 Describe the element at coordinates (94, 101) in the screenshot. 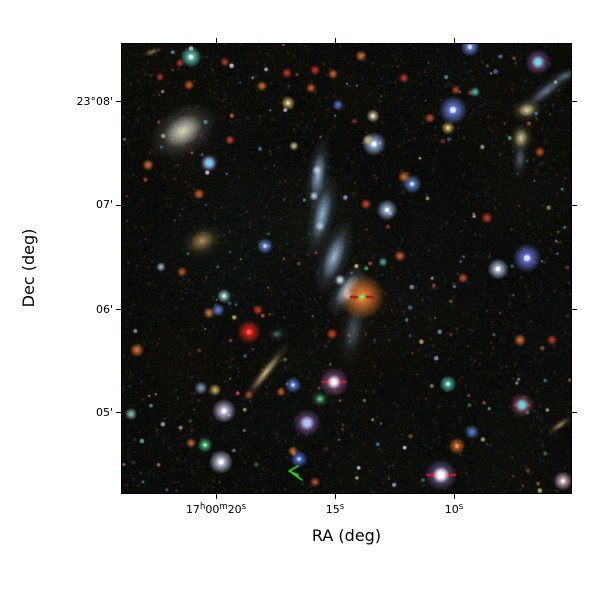

I see `y-tick-label: 23°08'` at that location.